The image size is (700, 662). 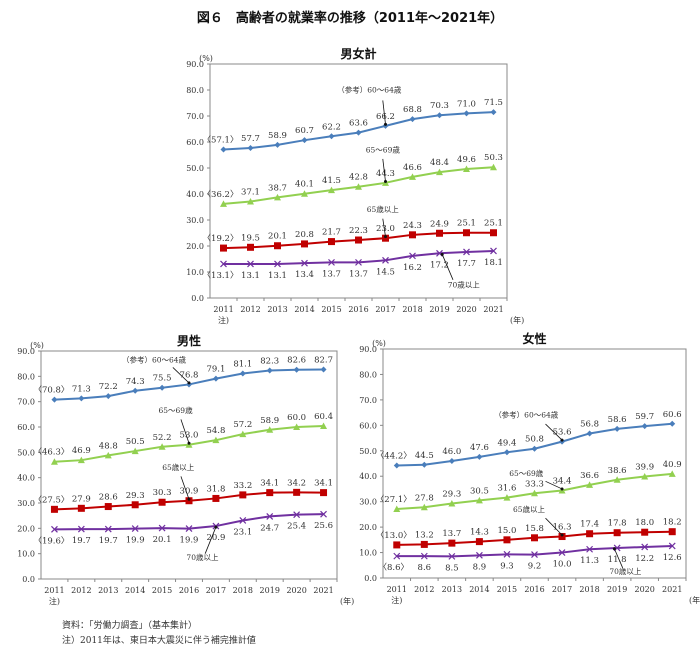 I want to click on series-annotation-70plus: 70歳以上, so click(x=202, y=557).